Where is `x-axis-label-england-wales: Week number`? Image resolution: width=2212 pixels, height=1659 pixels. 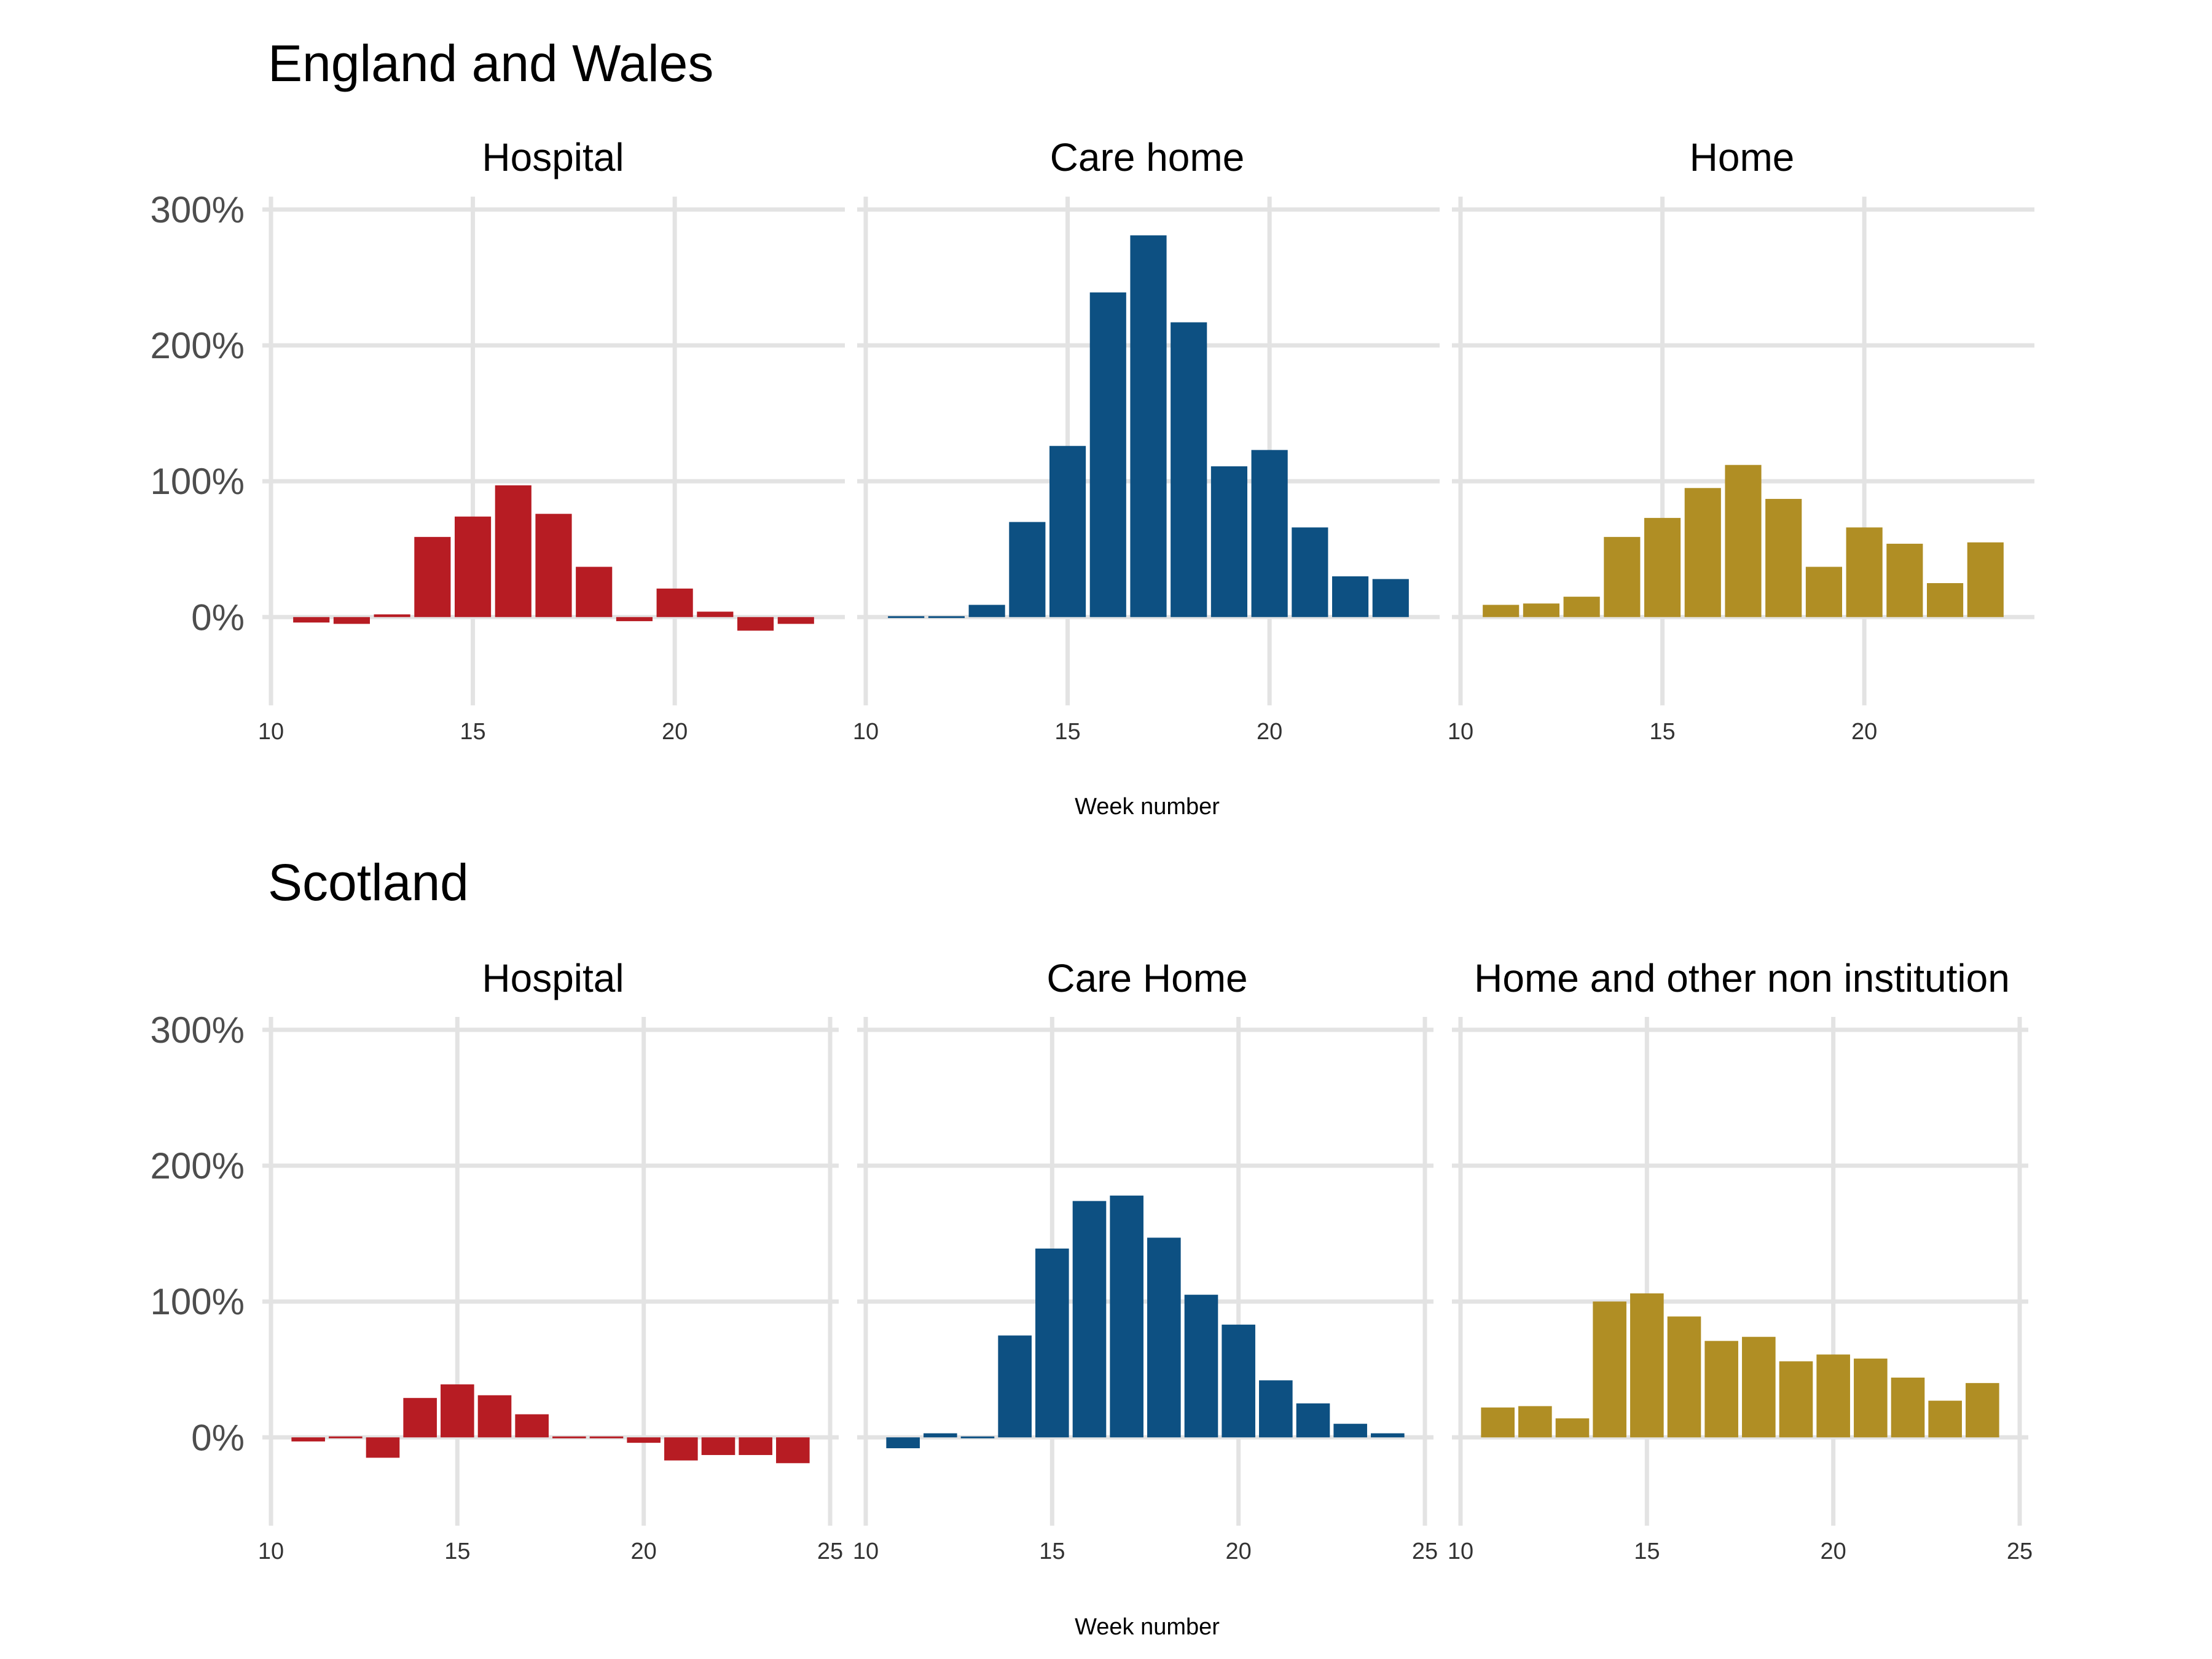 x-axis-label-england-wales: Week number is located at coordinates (1147, 807).